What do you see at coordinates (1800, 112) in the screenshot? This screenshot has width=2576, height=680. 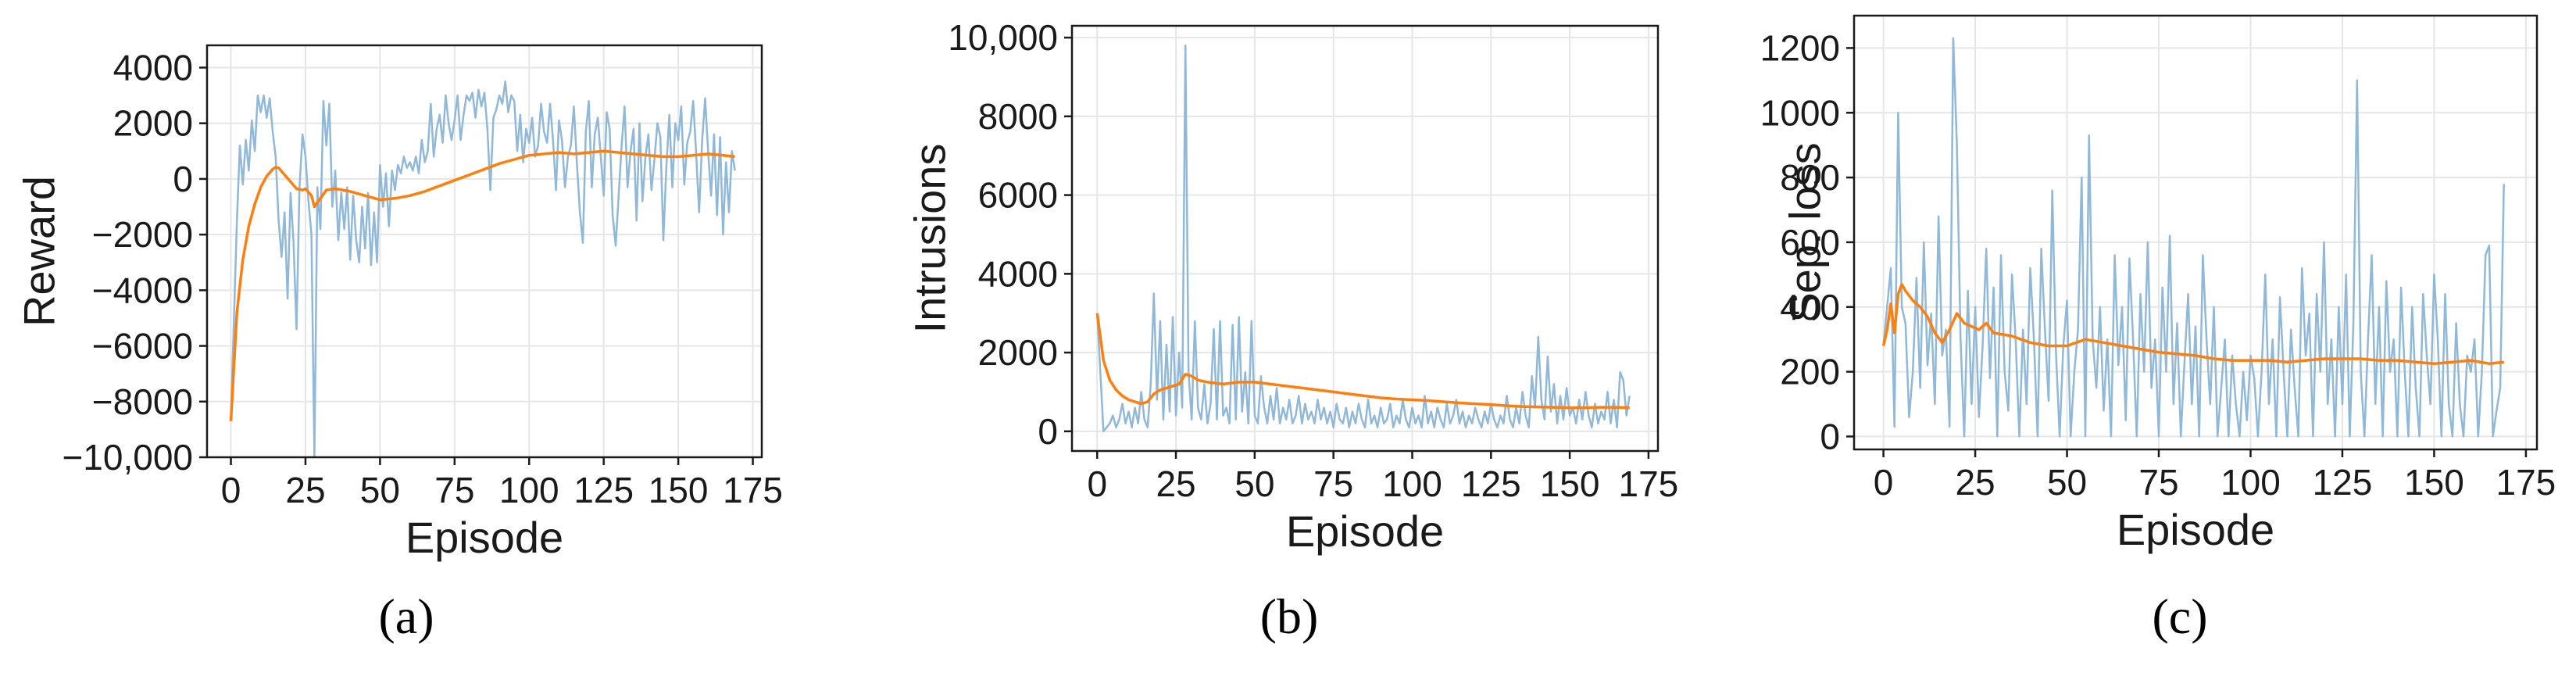 I see `y-tick-label: 1000` at bounding box center [1800, 112].